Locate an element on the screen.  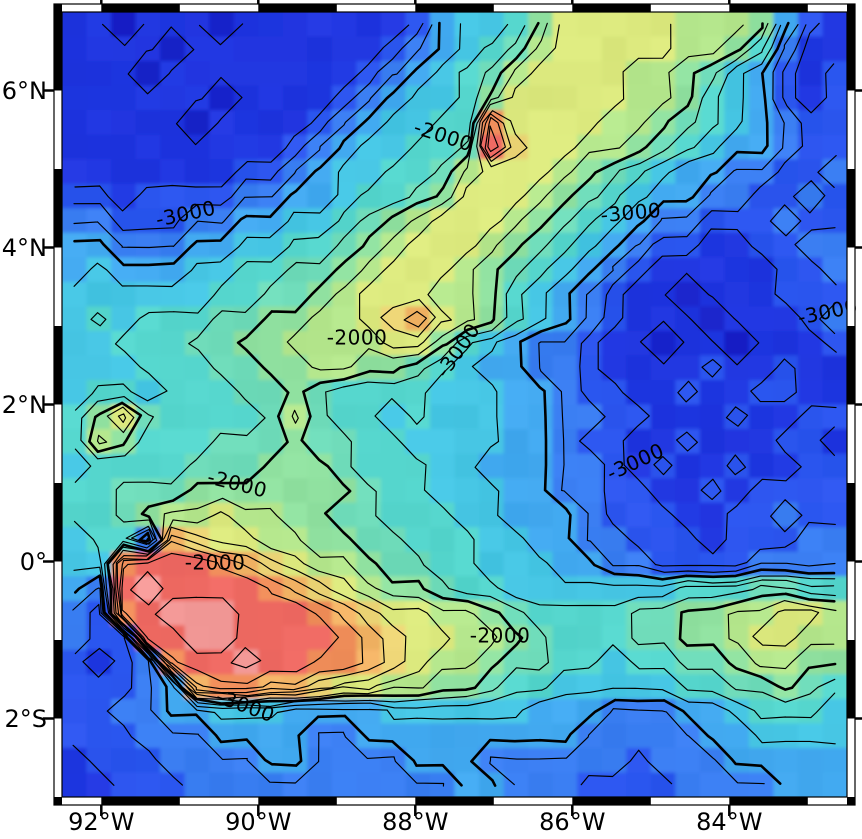
axis-label-longitude: 84°W is located at coordinates (729, 821).